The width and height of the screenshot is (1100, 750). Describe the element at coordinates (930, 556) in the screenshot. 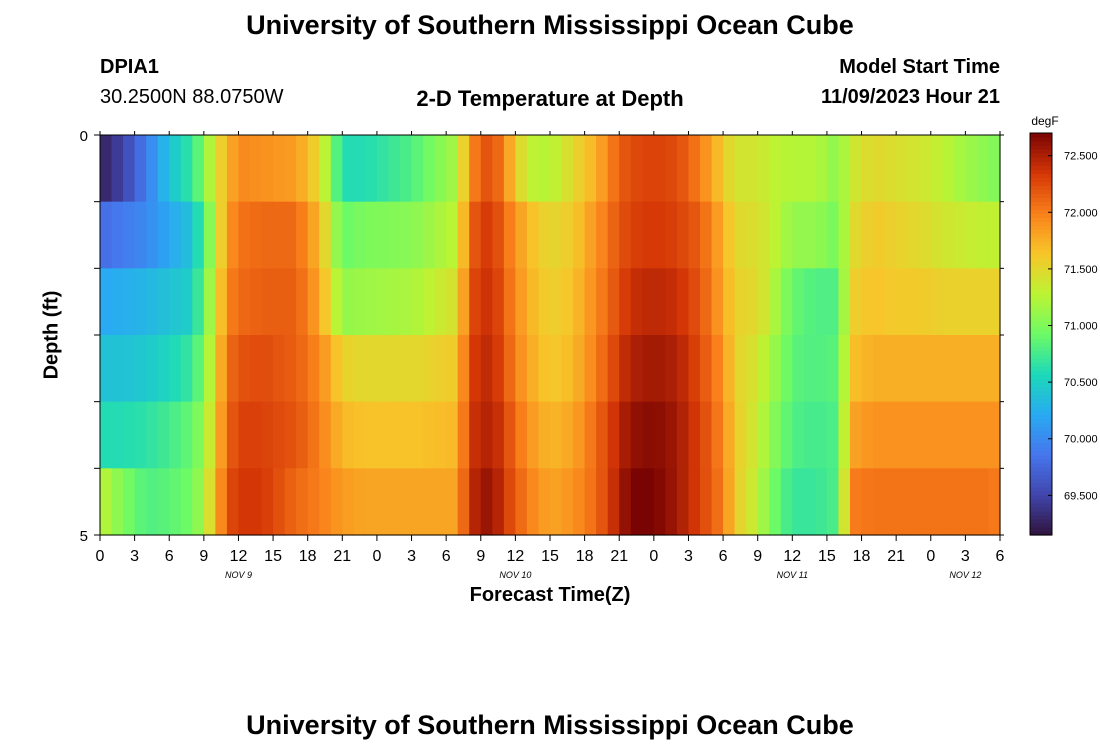

I see `x-tick-label: 0` at that location.